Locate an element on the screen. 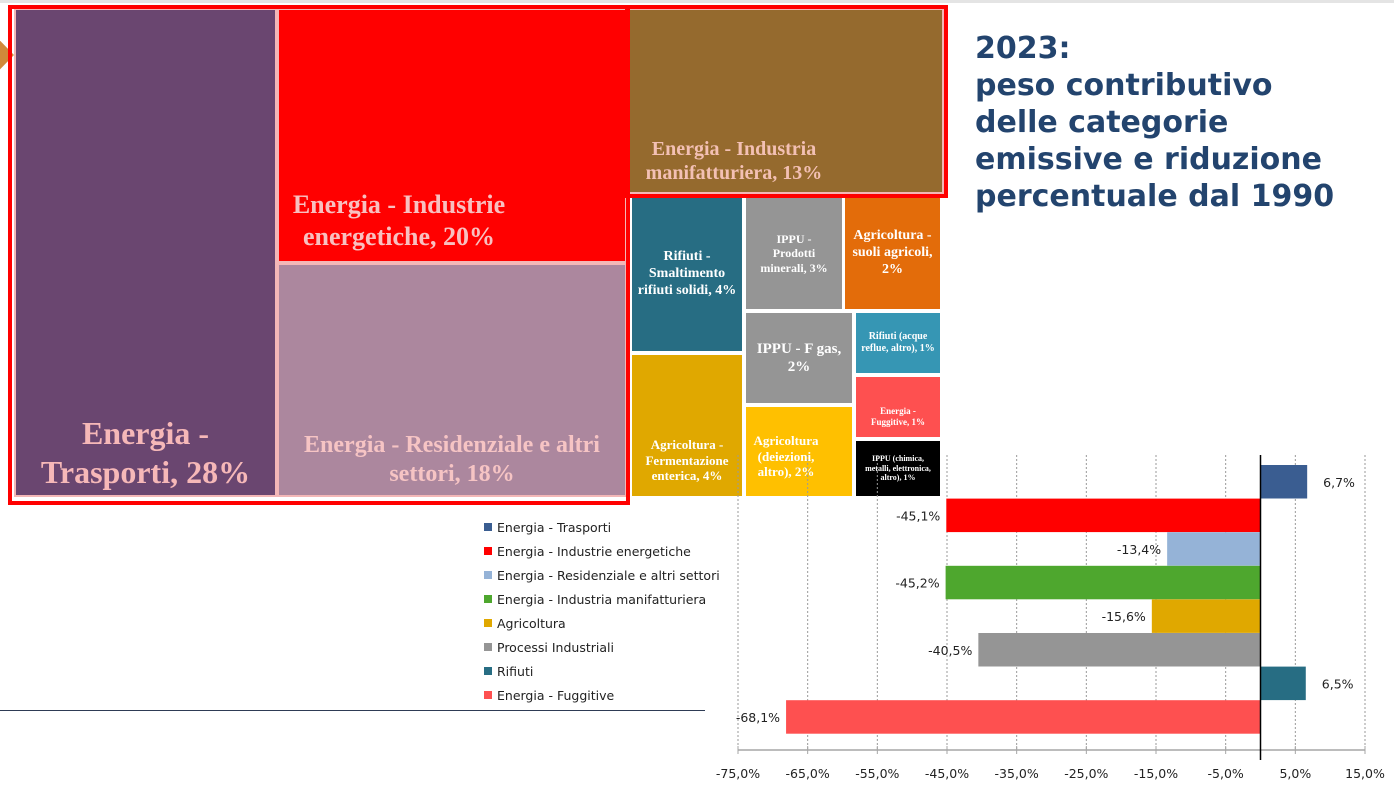 The width and height of the screenshot is (1394, 785). treemap-label: Agricoltura - Fermentazione enterica, 4% is located at coordinates (687, 460).